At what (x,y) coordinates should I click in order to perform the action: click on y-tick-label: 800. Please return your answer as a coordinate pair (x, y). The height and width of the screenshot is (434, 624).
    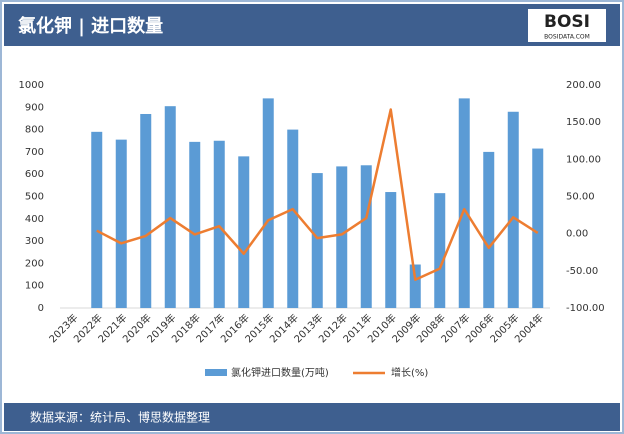
    Looking at the image, I should click on (34, 130).